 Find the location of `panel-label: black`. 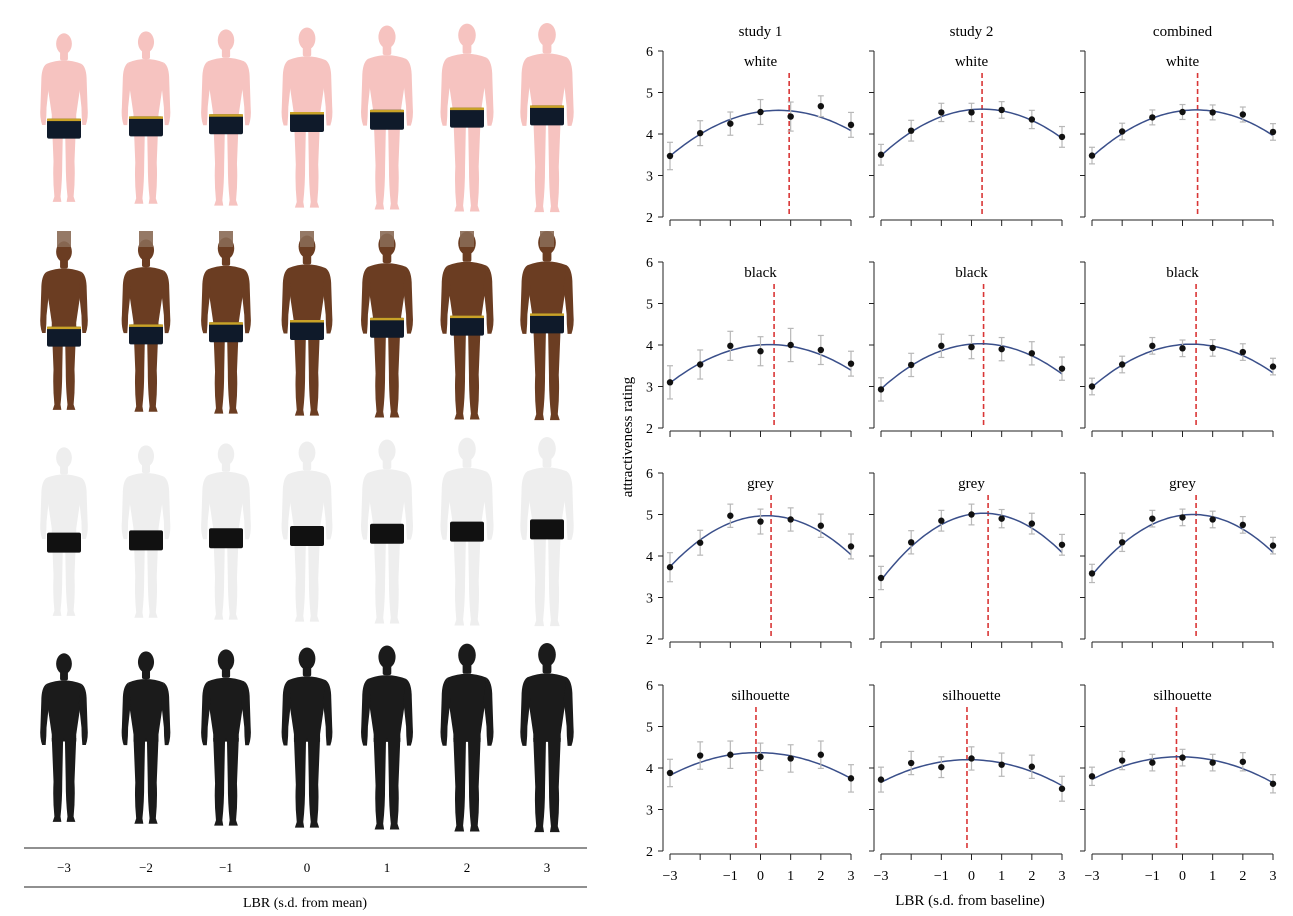

panel-label: black is located at coordinates (971, 273).